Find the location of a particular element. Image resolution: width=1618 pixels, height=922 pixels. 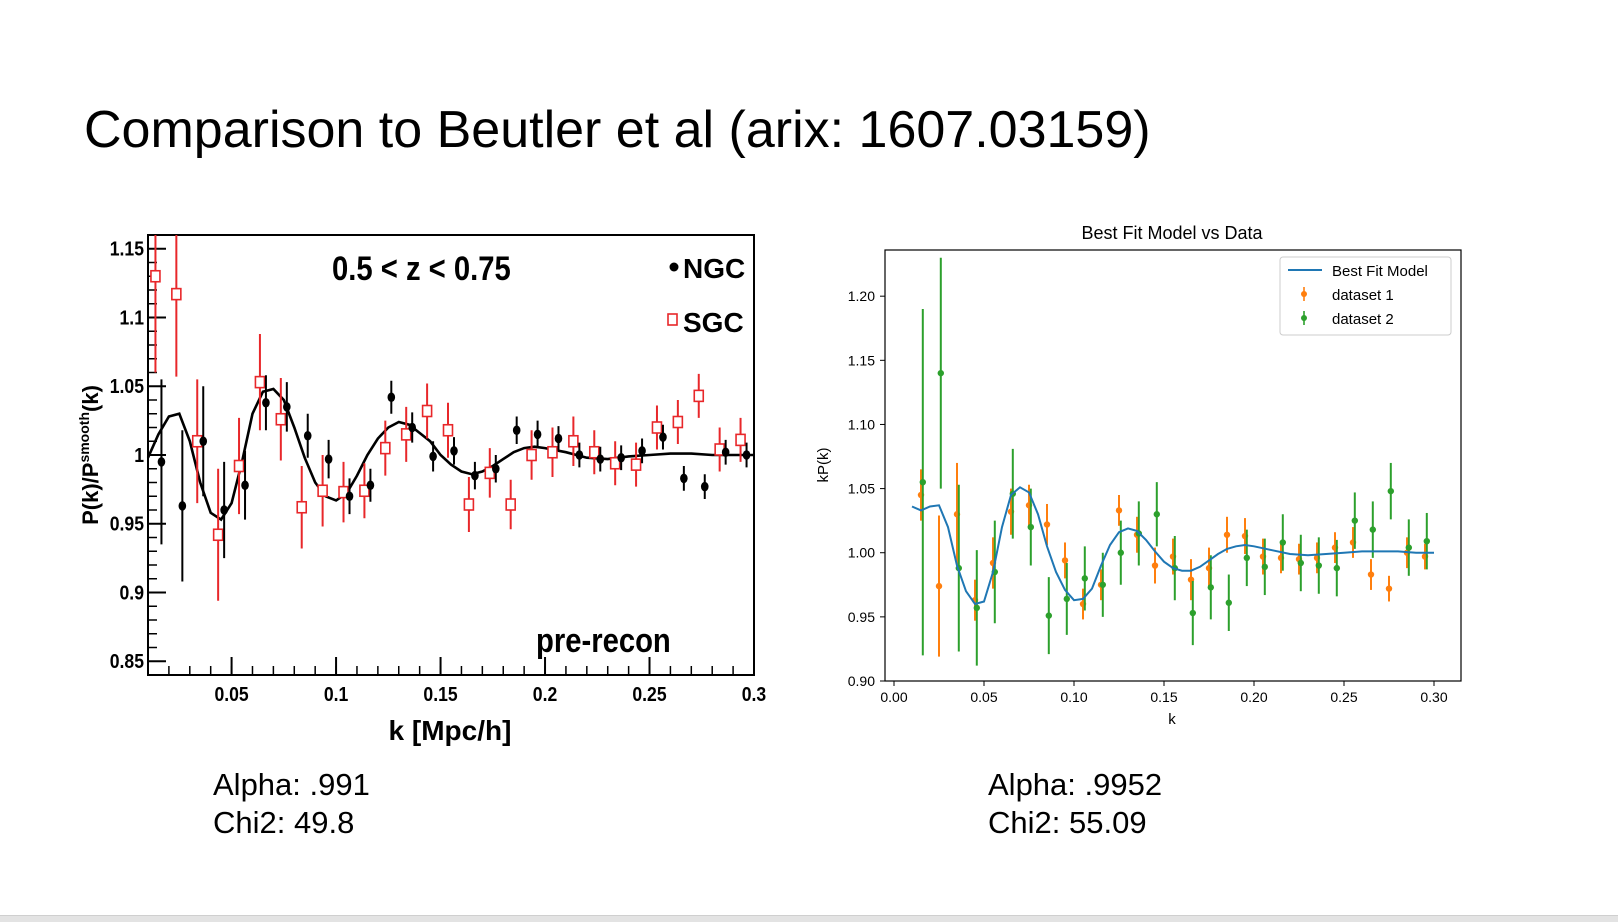

legend-ngc-marker is located at coordinates (674, 267).